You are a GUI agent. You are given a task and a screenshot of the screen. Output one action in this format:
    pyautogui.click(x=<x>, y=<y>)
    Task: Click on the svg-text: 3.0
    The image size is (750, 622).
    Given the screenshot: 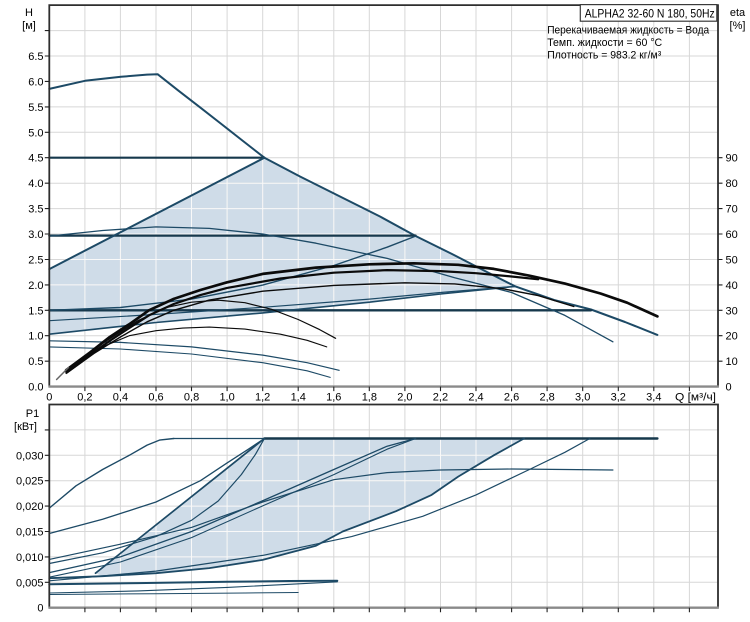 What is the action you would take?
    pyautogui.click(x=35, y=235)
    